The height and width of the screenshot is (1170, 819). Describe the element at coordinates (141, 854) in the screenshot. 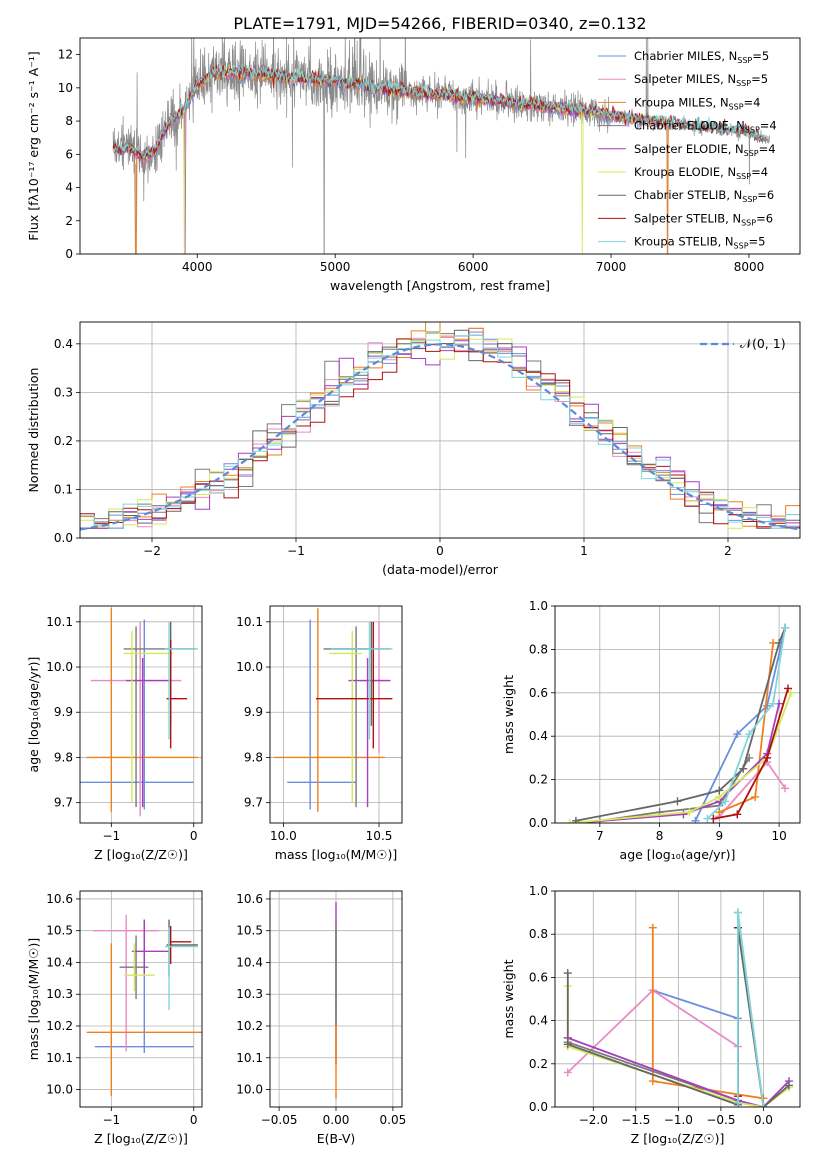

I see `x-axis-label: Z [log₁₀(Z/Z☉)]` at that location.